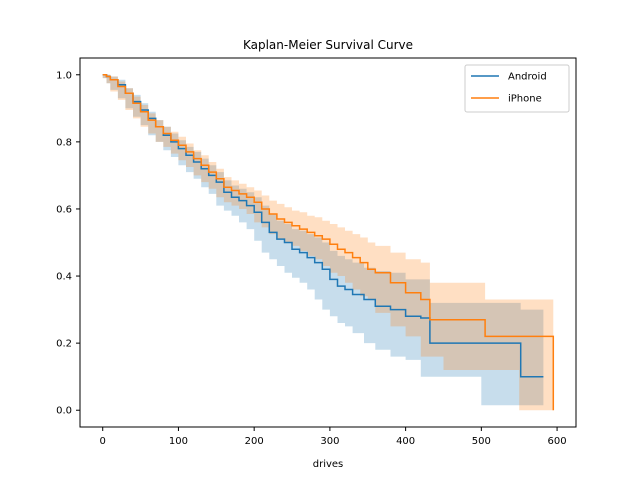 The image size is (640, 480). I want to click on x-tick-label: 0, so click(103, 441).